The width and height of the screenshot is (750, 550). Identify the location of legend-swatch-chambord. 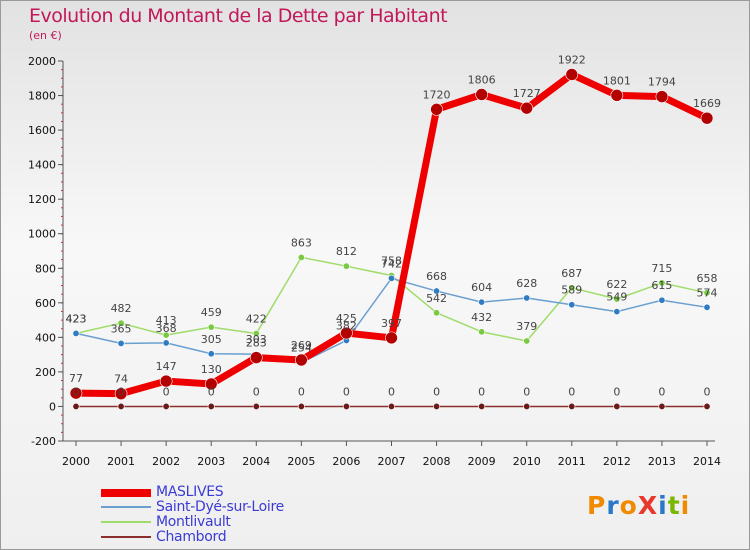
(126, 537).